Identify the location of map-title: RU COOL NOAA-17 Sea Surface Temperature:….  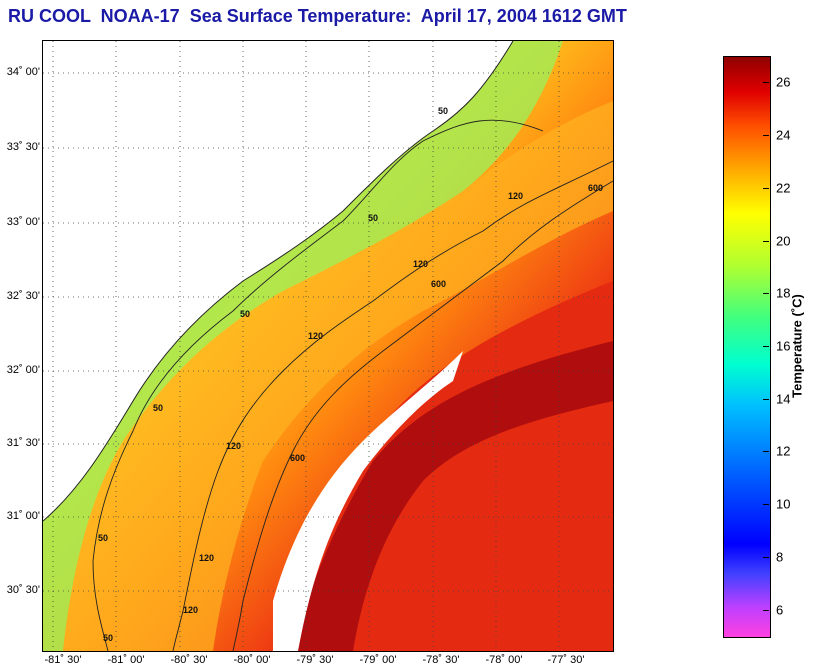
(317, 16).